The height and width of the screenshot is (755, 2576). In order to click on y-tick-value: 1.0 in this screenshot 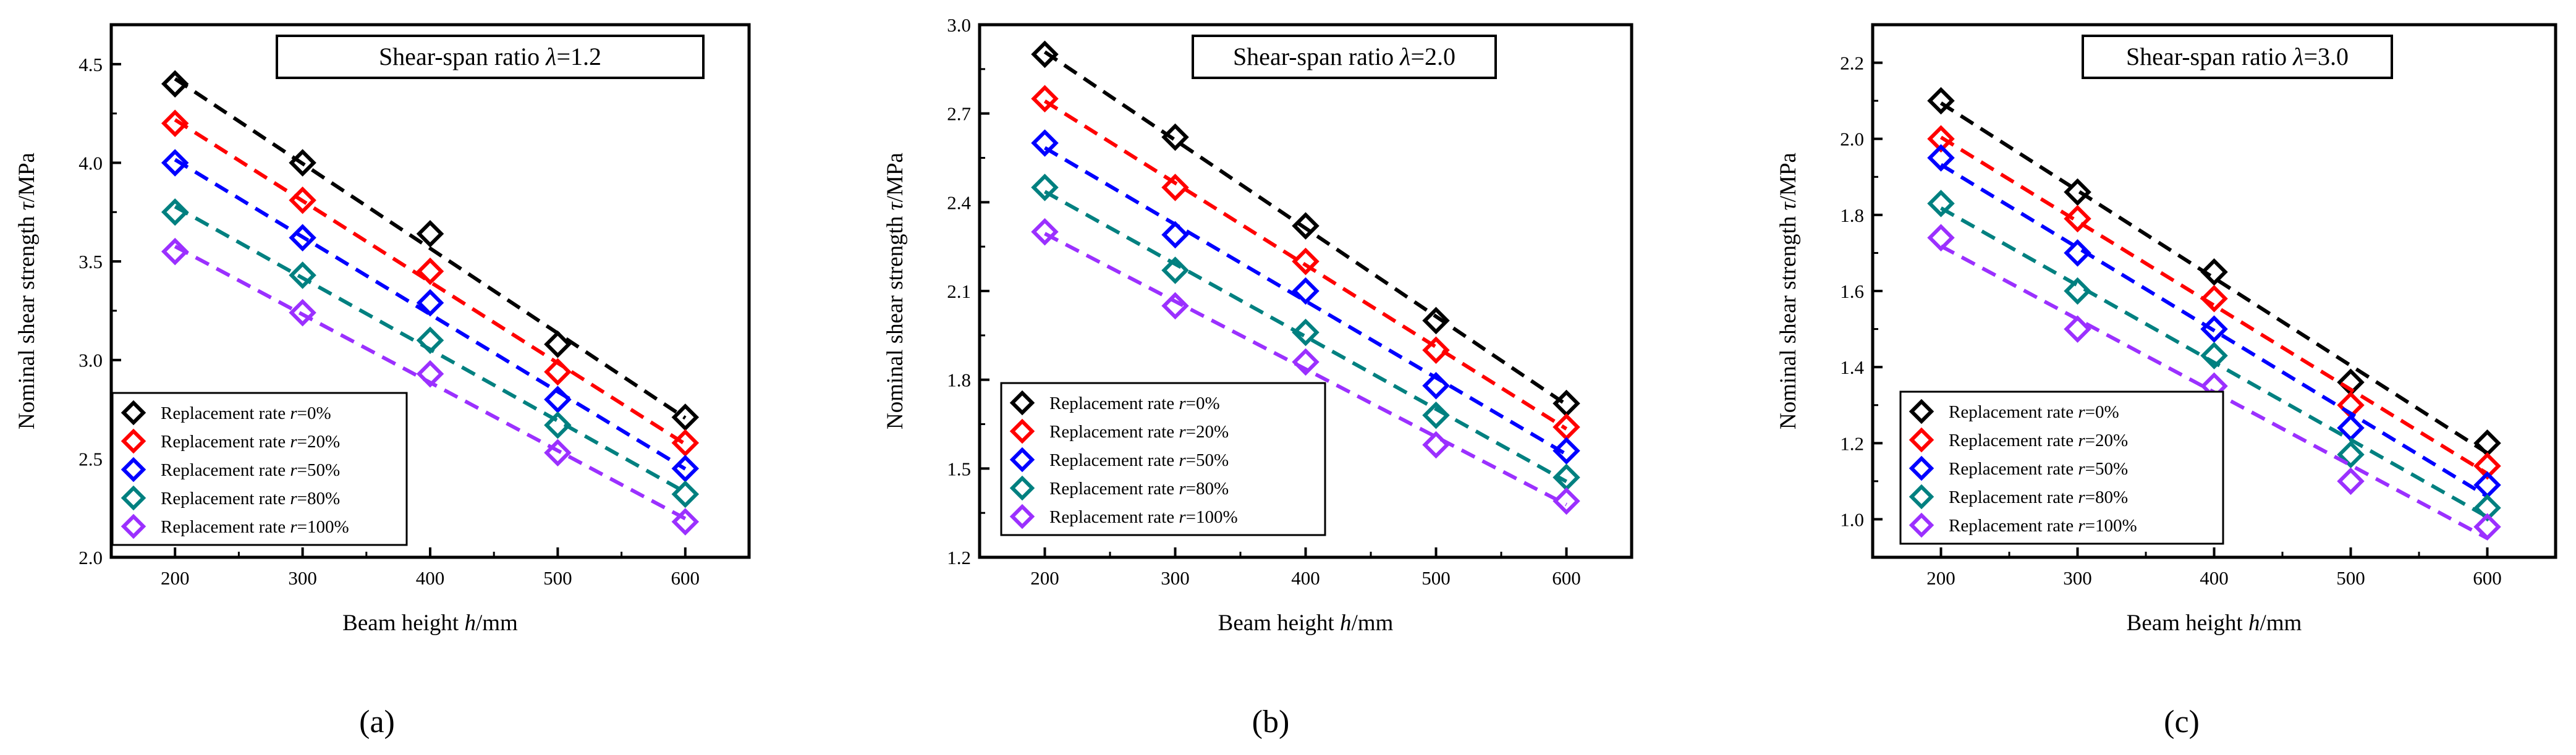, I will do `click(1852, 519)`.